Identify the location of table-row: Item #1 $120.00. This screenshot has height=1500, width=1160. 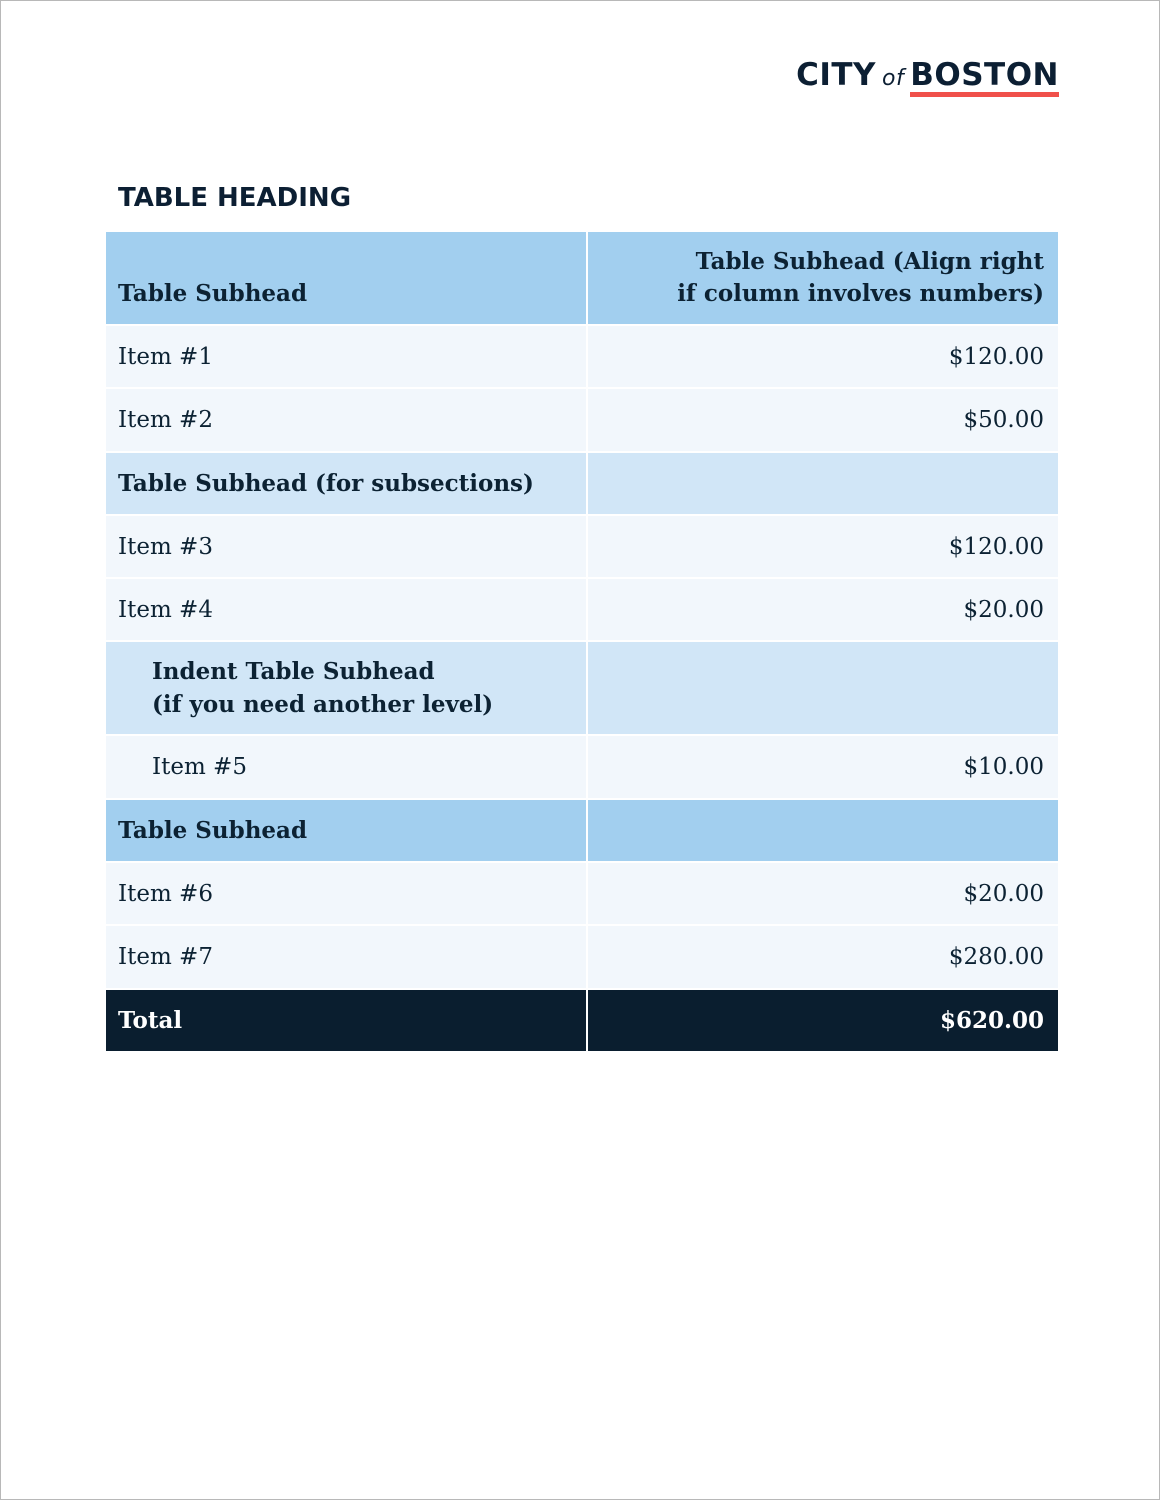
(582, 356).